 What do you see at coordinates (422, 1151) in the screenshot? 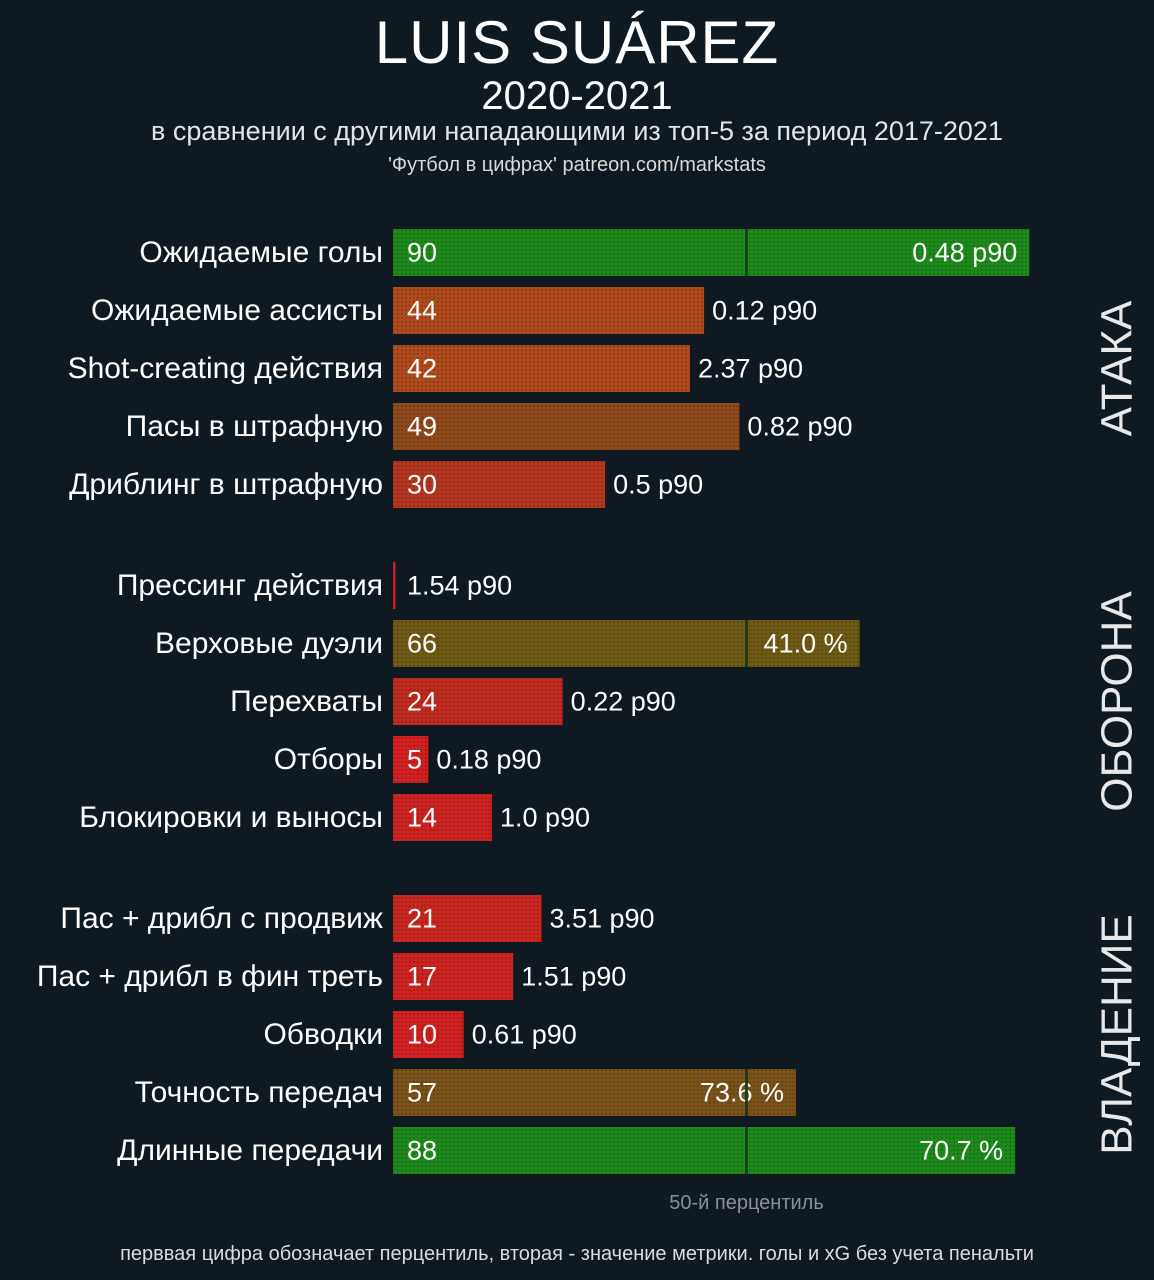
I see `percentile-label: 88` at bounding box center [422, 1151].